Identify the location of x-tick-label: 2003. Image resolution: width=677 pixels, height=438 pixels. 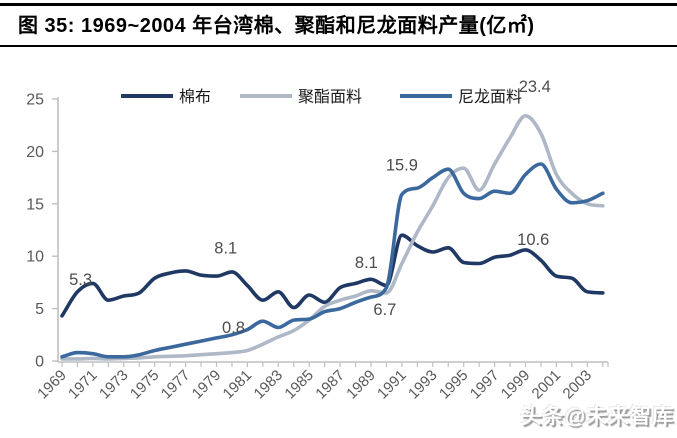
(578, 385).